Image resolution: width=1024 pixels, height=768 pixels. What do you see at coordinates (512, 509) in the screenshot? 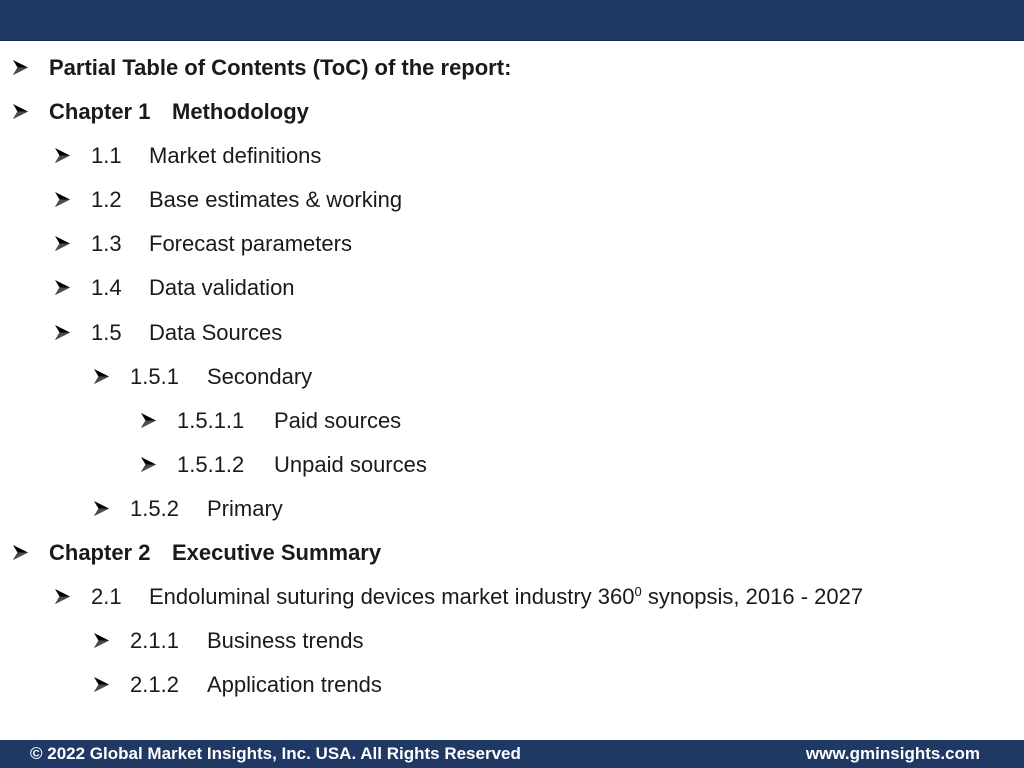
I see `toc-subitem: 1.5.2 Primary` at bounding box center [512, 509].